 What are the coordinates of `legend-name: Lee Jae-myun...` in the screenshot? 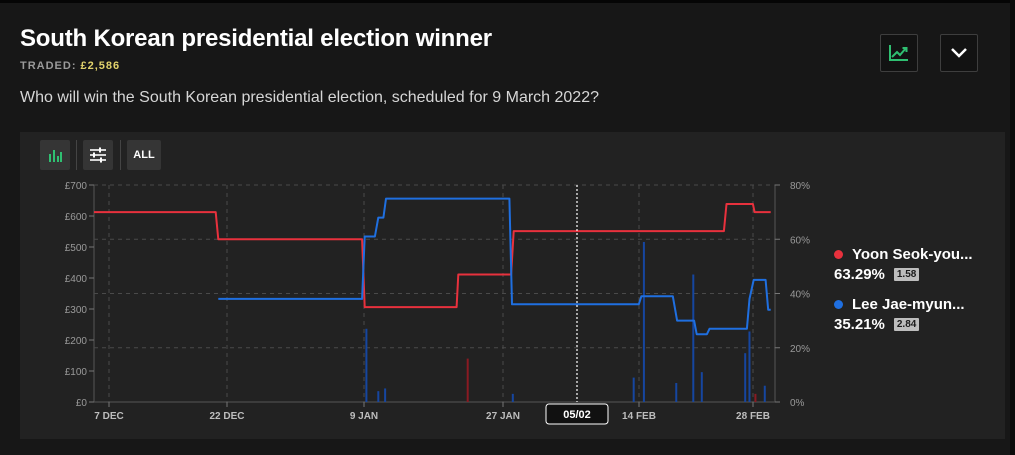 It's located at (908, 304).